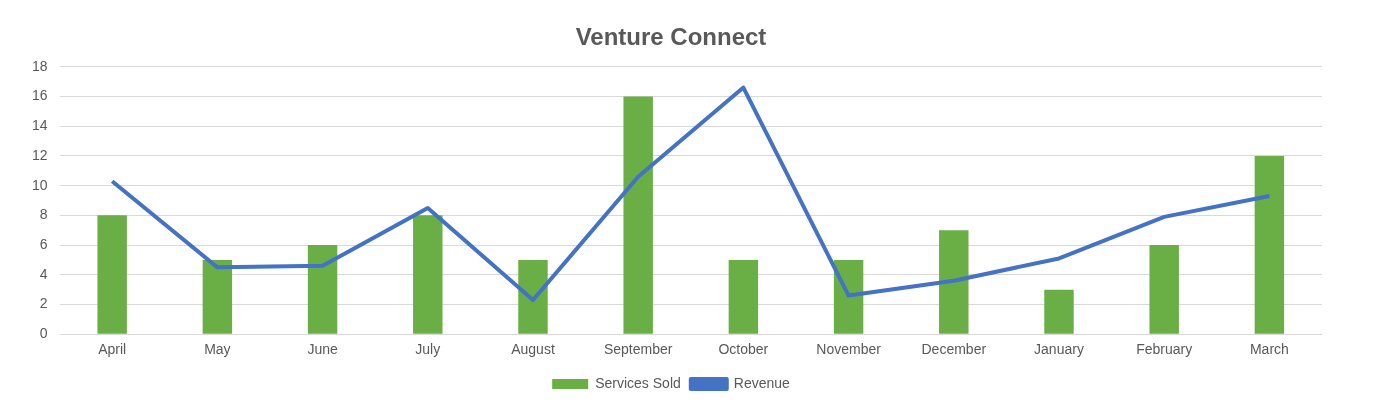 Image resolution: width=1382 pixels, height=411 pixels. What do you see at coordinates (1269, 349) in the screenshot?
I see `x-tick-label: March` at bounding box center [1269, 349].